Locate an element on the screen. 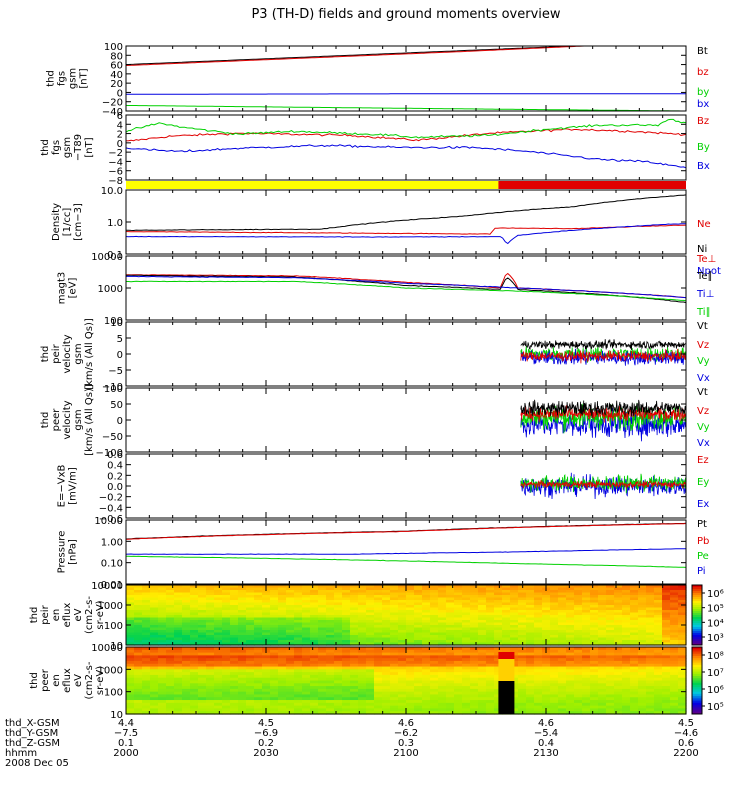 The height and width of the screenshot is (800, 750). y-axis-label: Pressure[nPa] is located at coordinates (68, 552).